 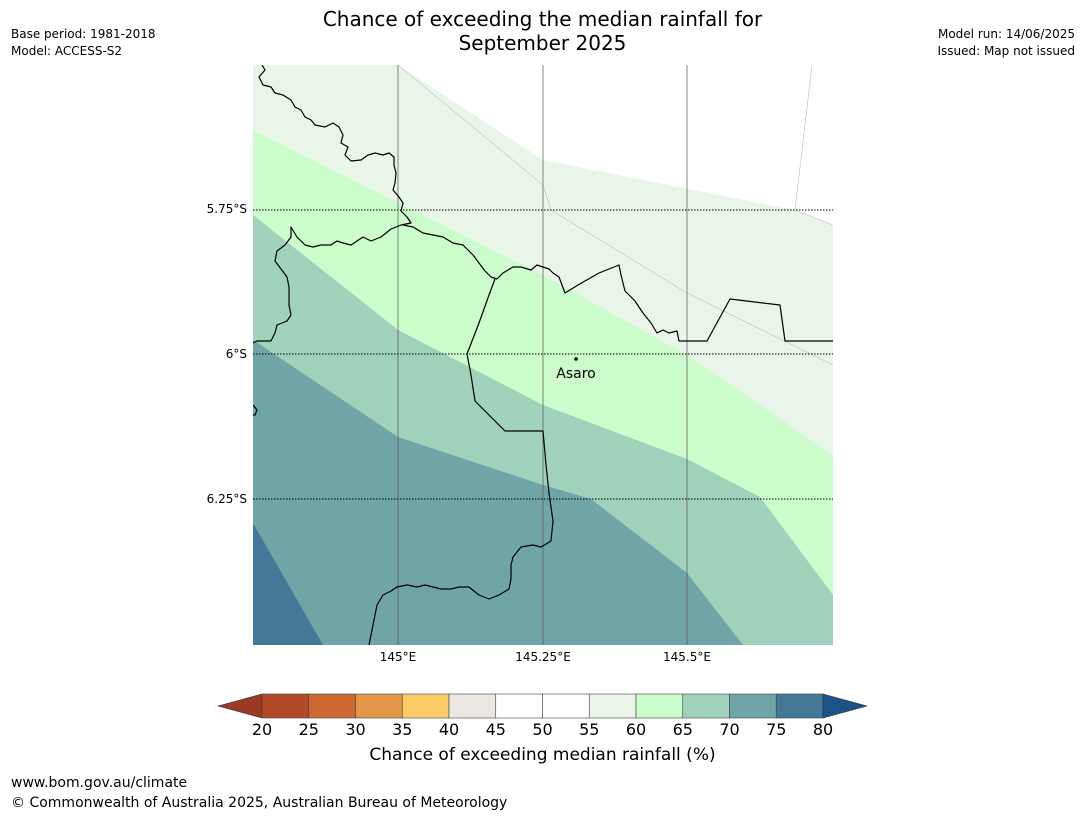 What do you see at coordinates (398, 657) in the screenshot?
I see `lon-label-145e: 145°E` at bounding box center [398, 657].